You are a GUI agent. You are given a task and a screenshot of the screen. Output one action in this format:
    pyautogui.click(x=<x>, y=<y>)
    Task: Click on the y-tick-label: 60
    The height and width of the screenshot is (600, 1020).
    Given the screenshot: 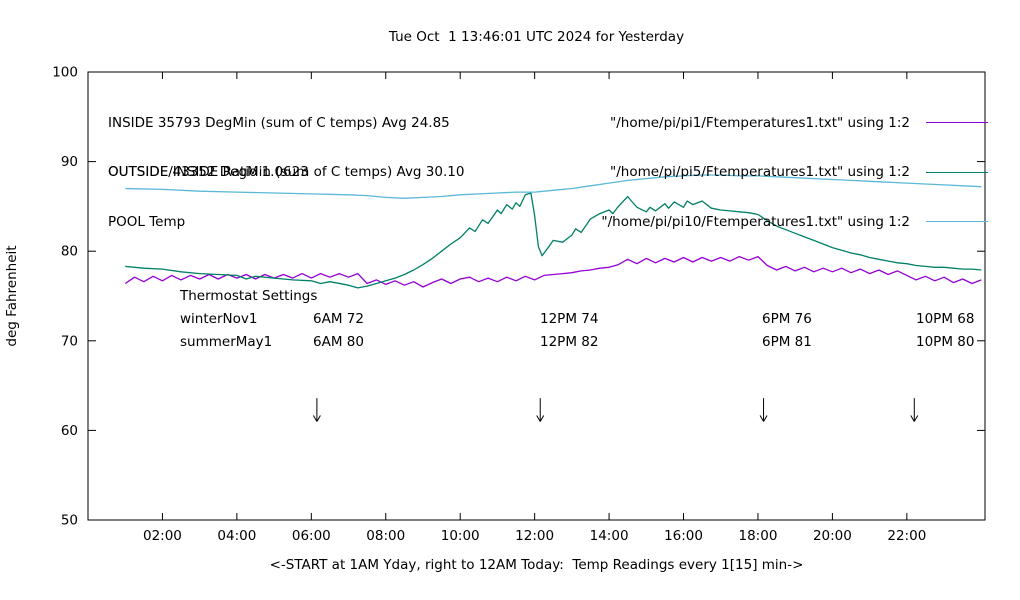 What is the action you would take?
    pyautogui.click(x=69, y=431)
    